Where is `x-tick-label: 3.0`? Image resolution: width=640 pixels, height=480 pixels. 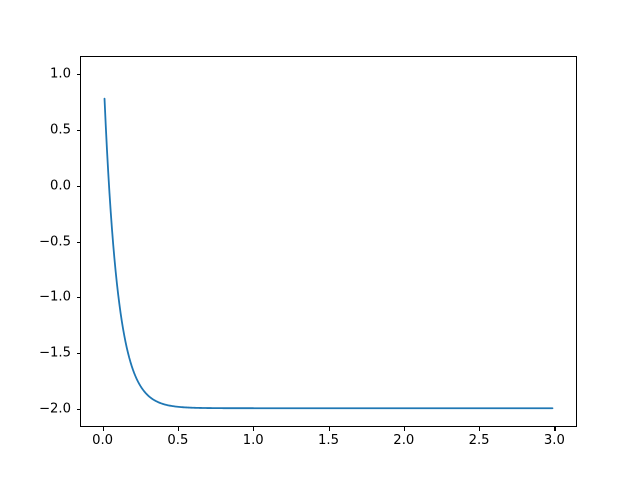
x-tick-label: 3.0 is located at coordinates (554, 440).